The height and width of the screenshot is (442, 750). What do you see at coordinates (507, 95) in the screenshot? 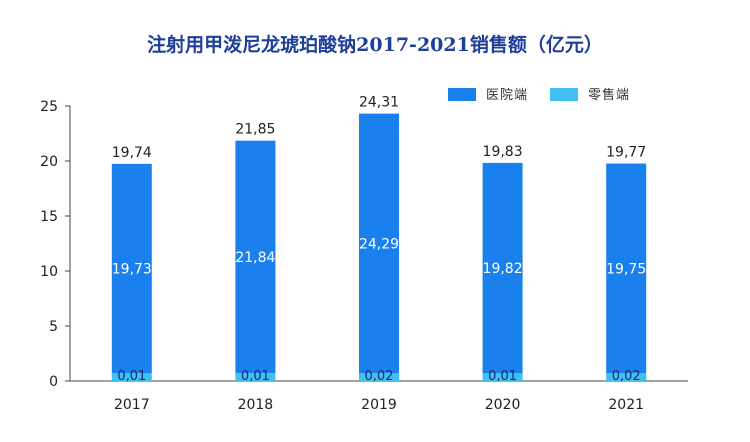
I see `legend-label-1: 医院端` at bounding box center [507, 95].